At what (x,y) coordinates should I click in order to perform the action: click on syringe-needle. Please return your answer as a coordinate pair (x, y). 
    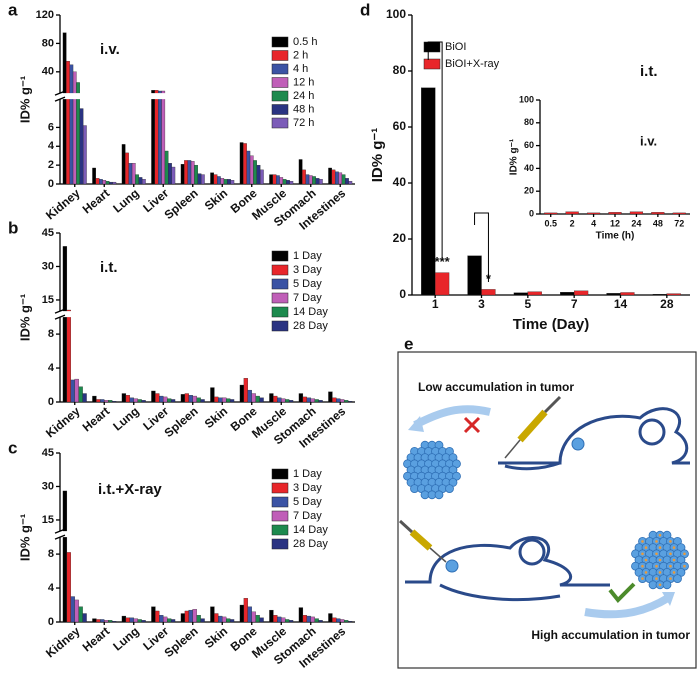
    Looking at the image, I should click on (512, 449).